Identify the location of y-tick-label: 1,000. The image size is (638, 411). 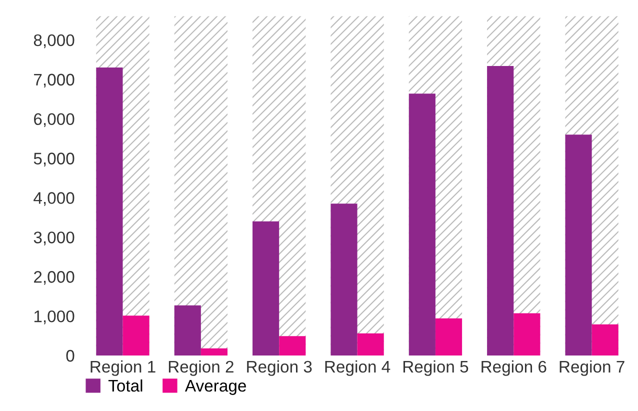
(54, 317).